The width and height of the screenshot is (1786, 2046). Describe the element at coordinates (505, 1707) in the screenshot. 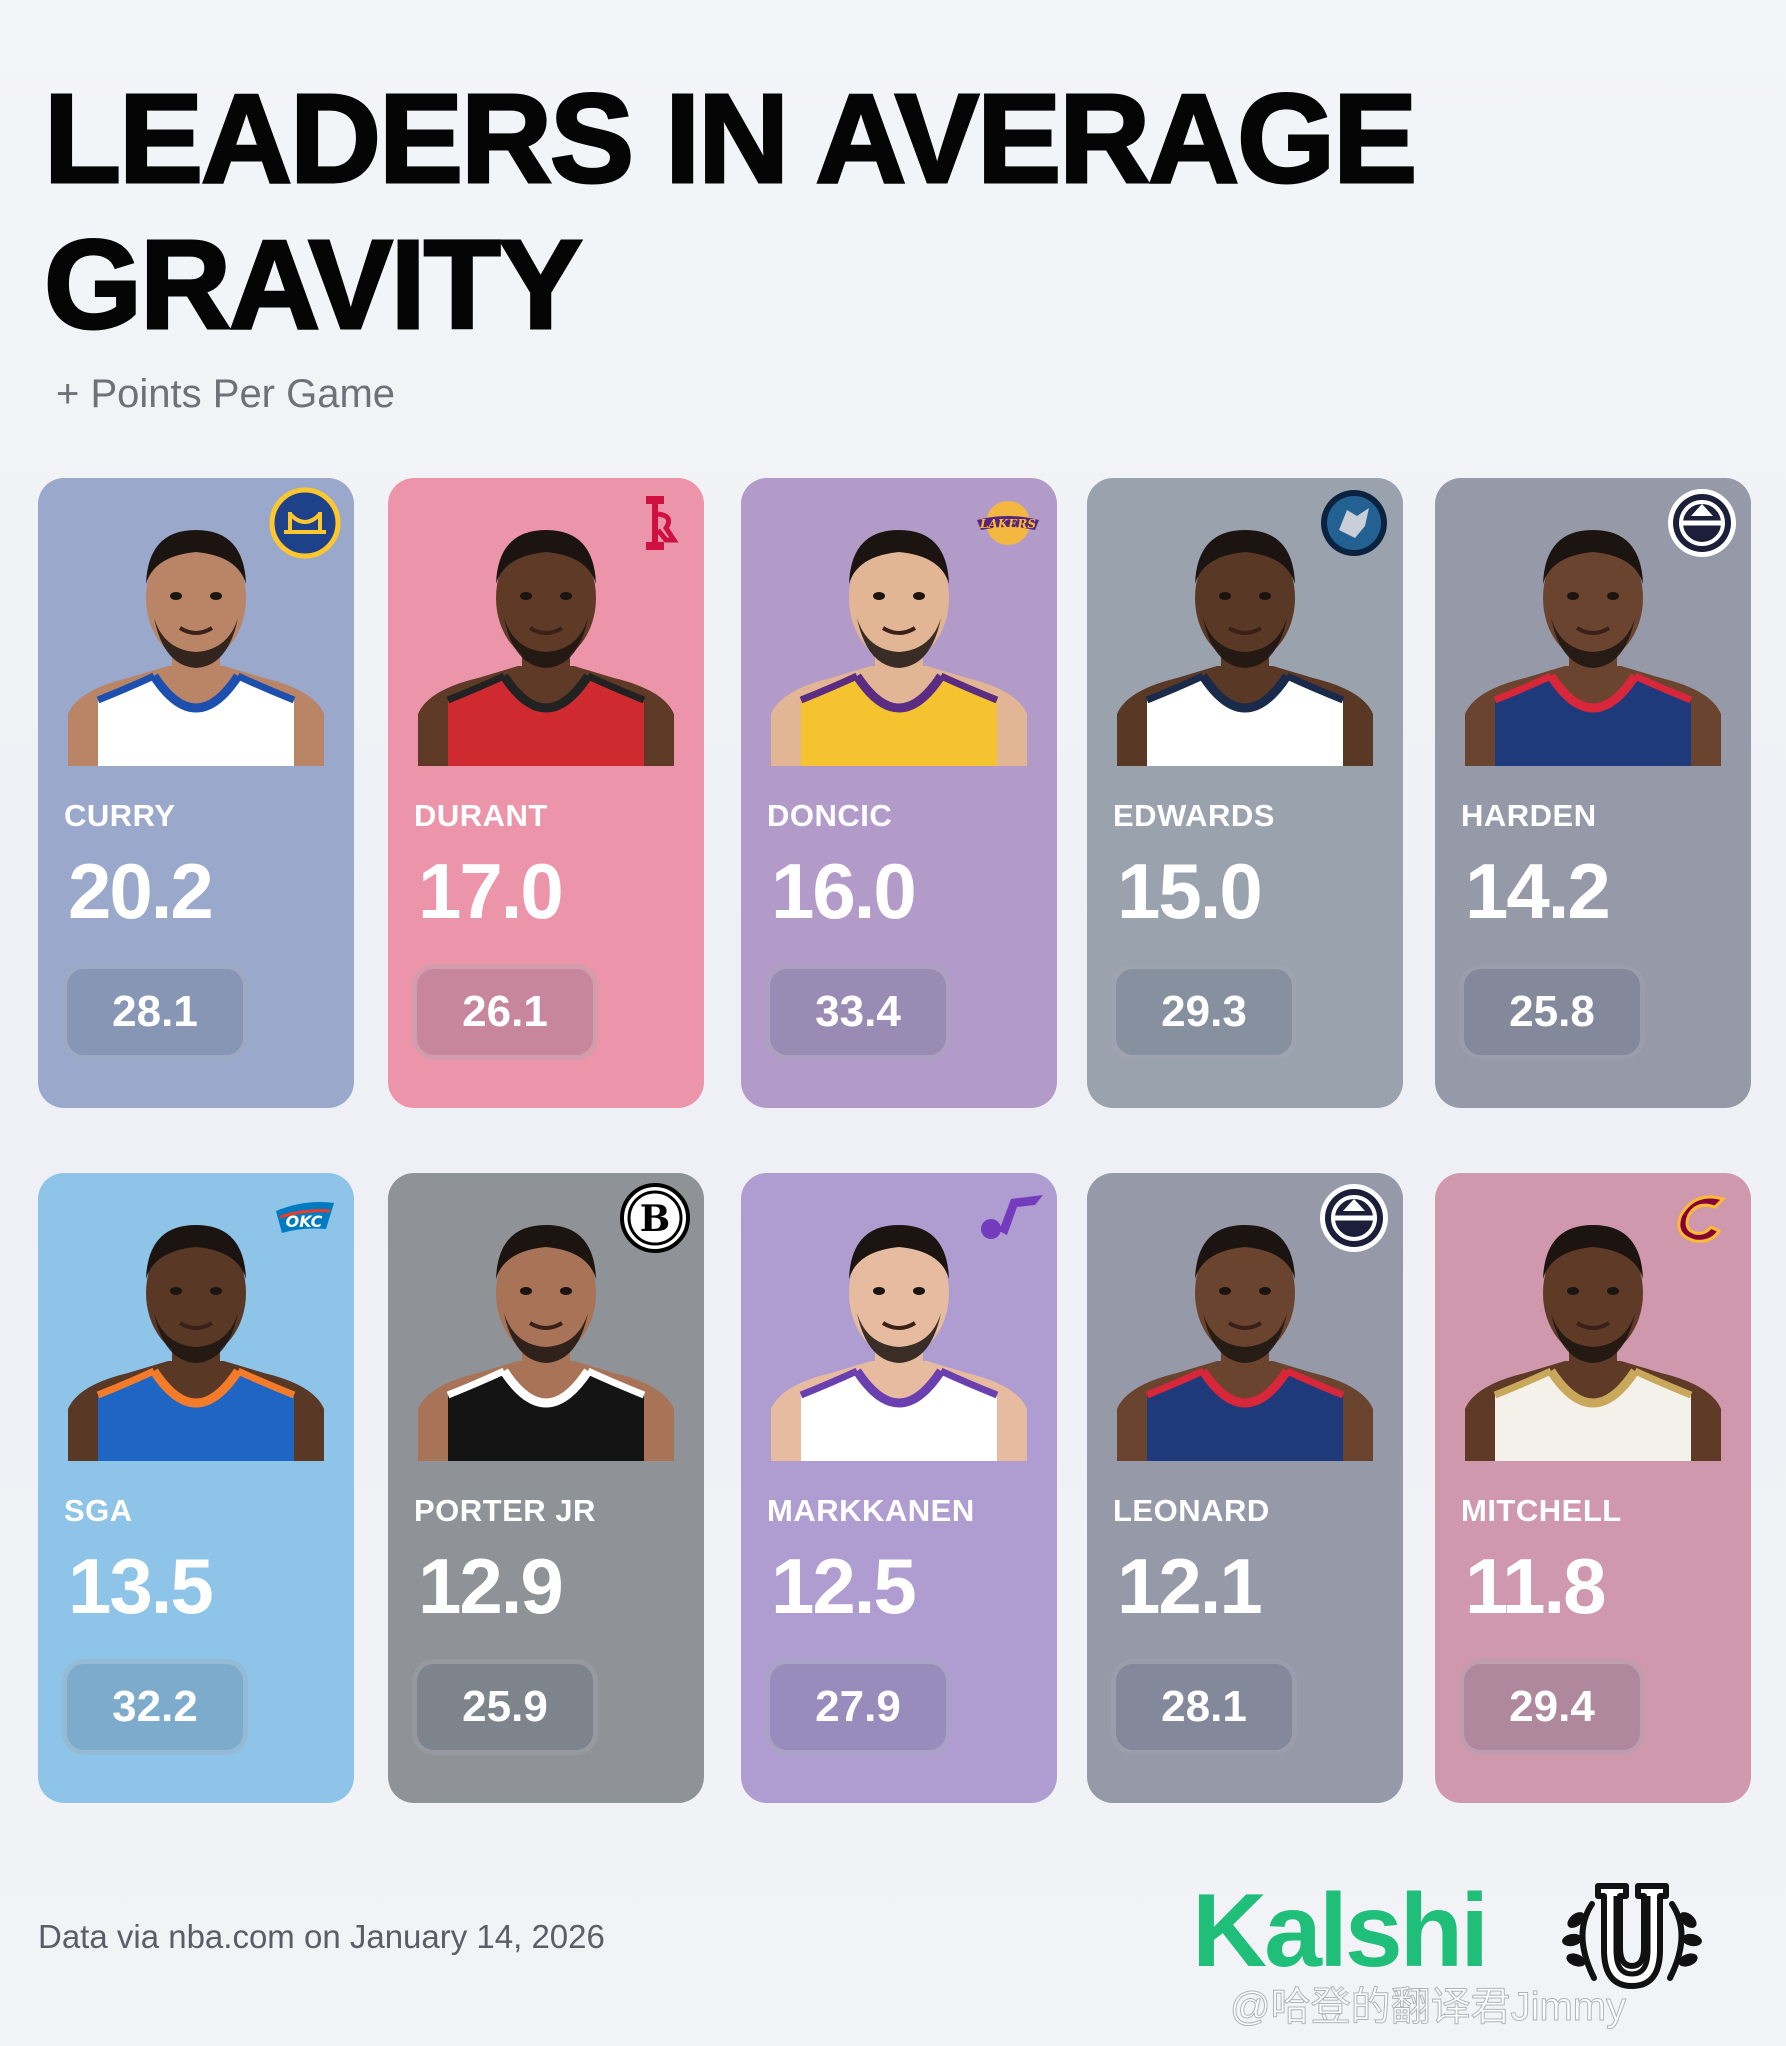

I see `points-per-game-badge: 25.9` at that location.